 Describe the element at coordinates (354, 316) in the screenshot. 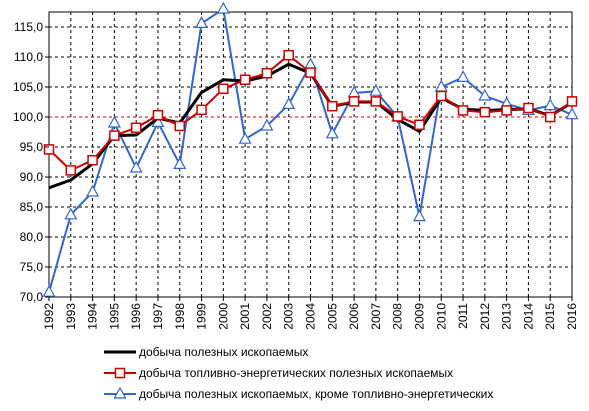

I see `x-tick-label: 2006` at that location.